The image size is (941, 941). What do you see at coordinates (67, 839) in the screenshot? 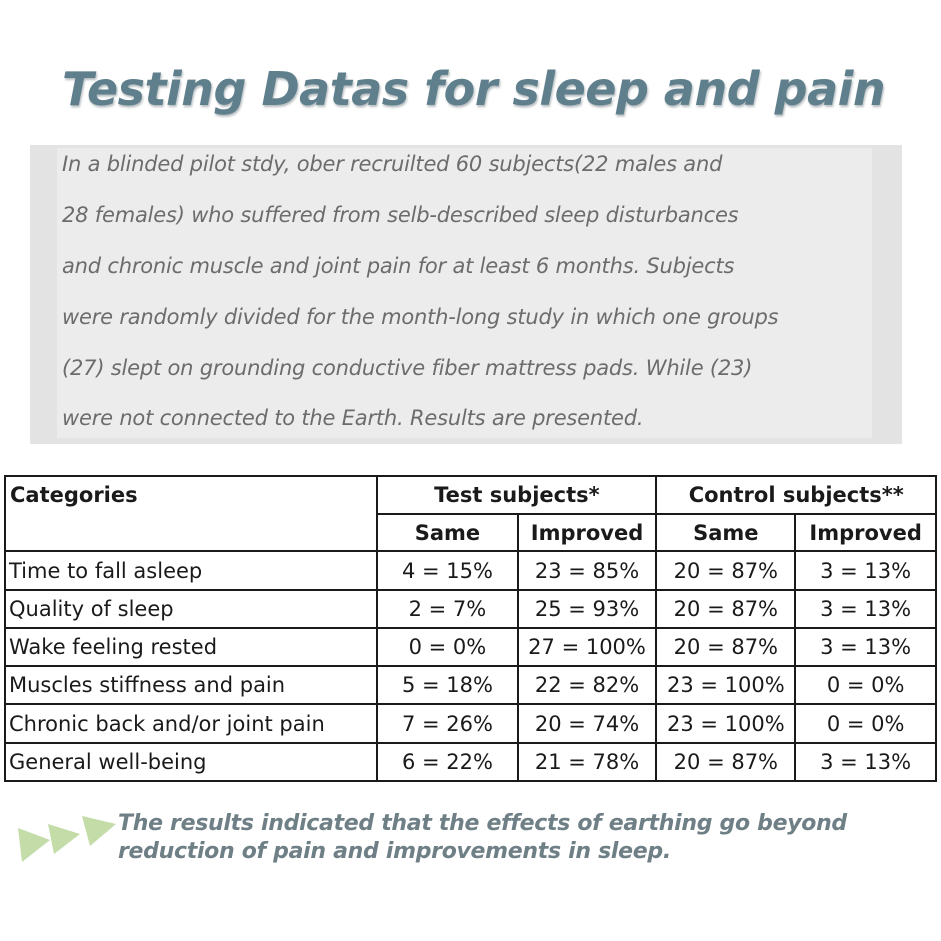
I see `triple-arrow-icon` at bounding box center [67, 839].